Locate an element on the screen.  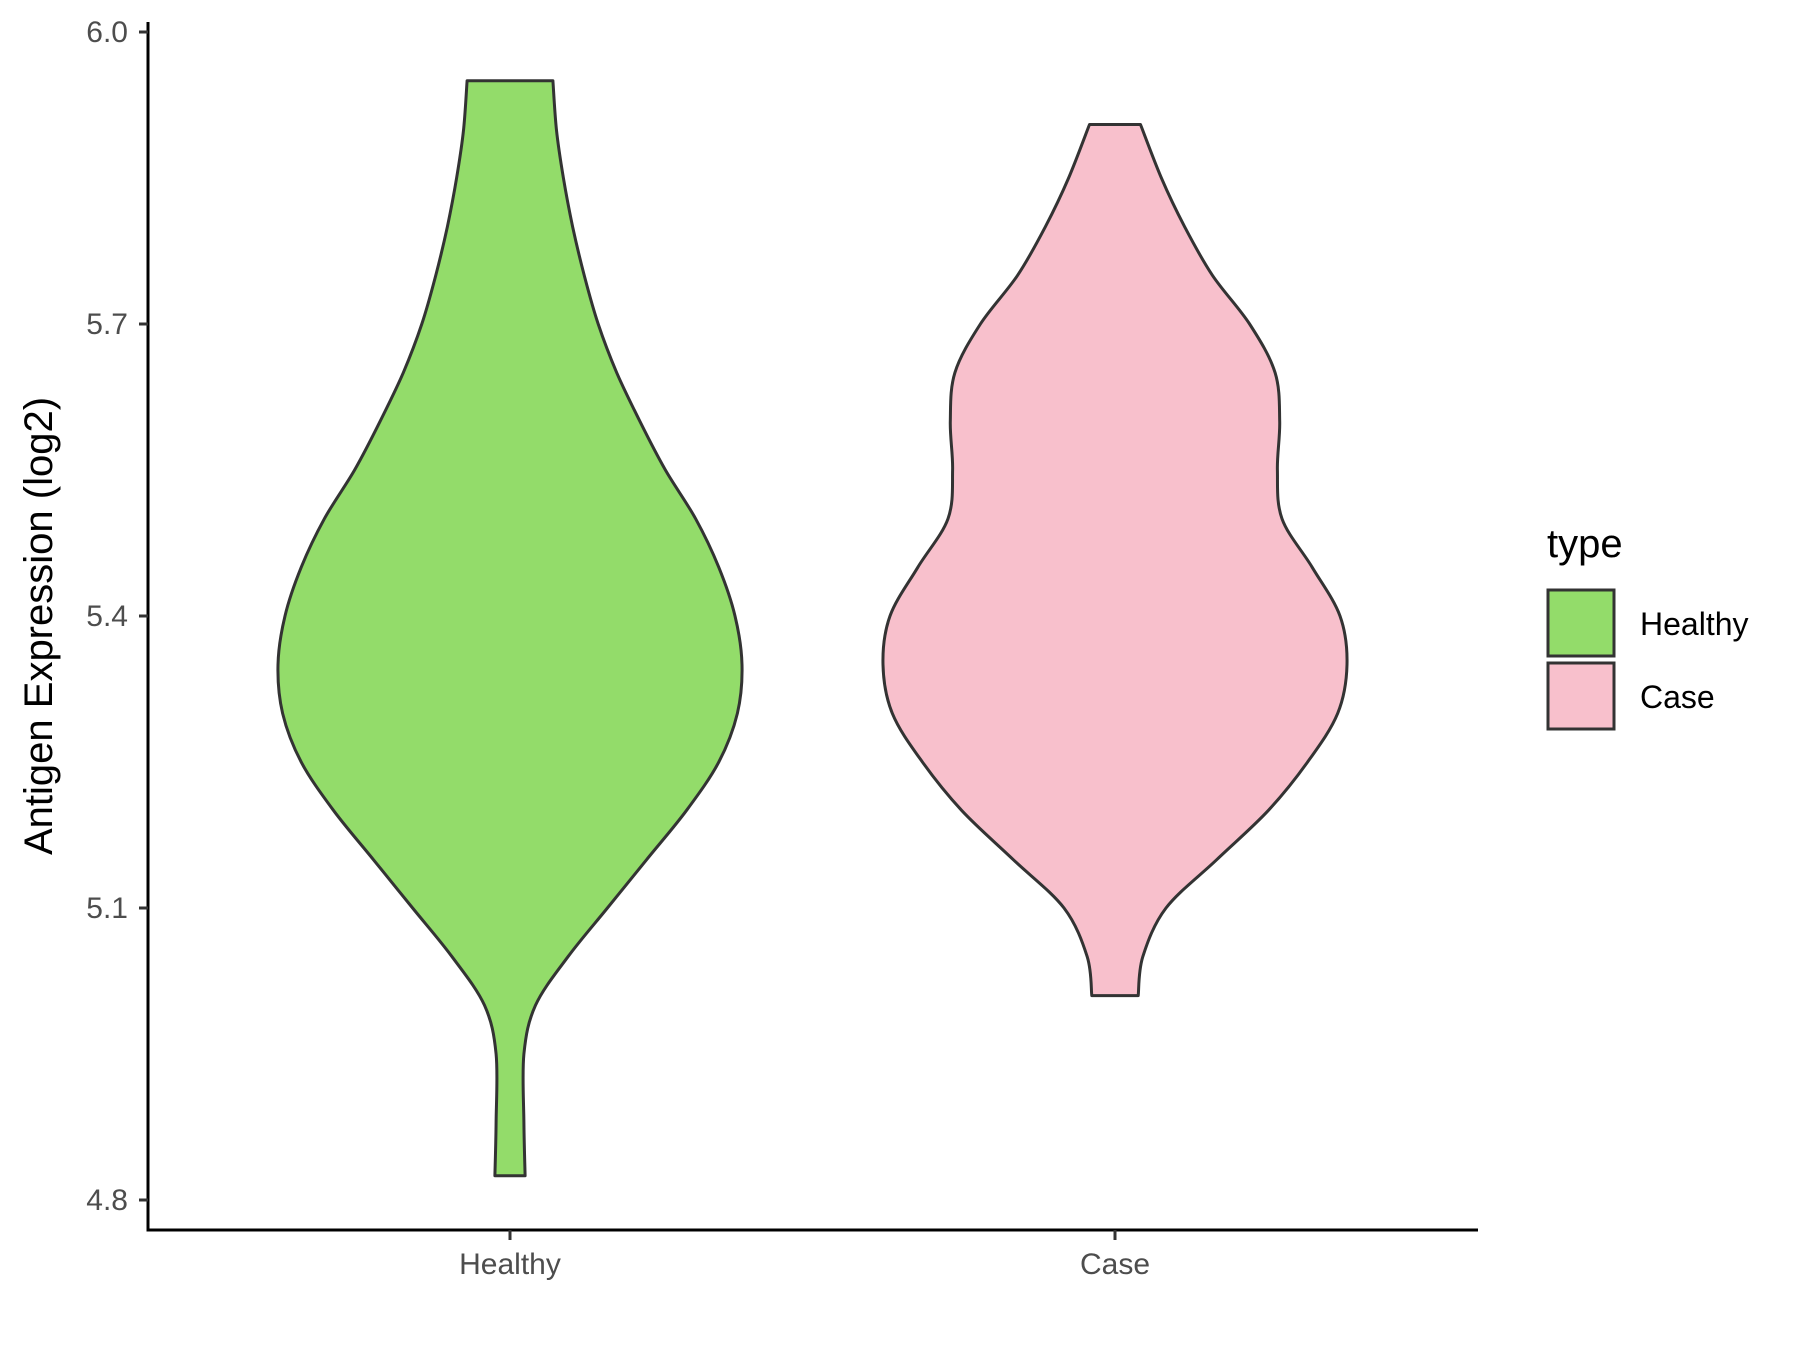
legend-label-case: Case is located at coordinates (1677, 697).